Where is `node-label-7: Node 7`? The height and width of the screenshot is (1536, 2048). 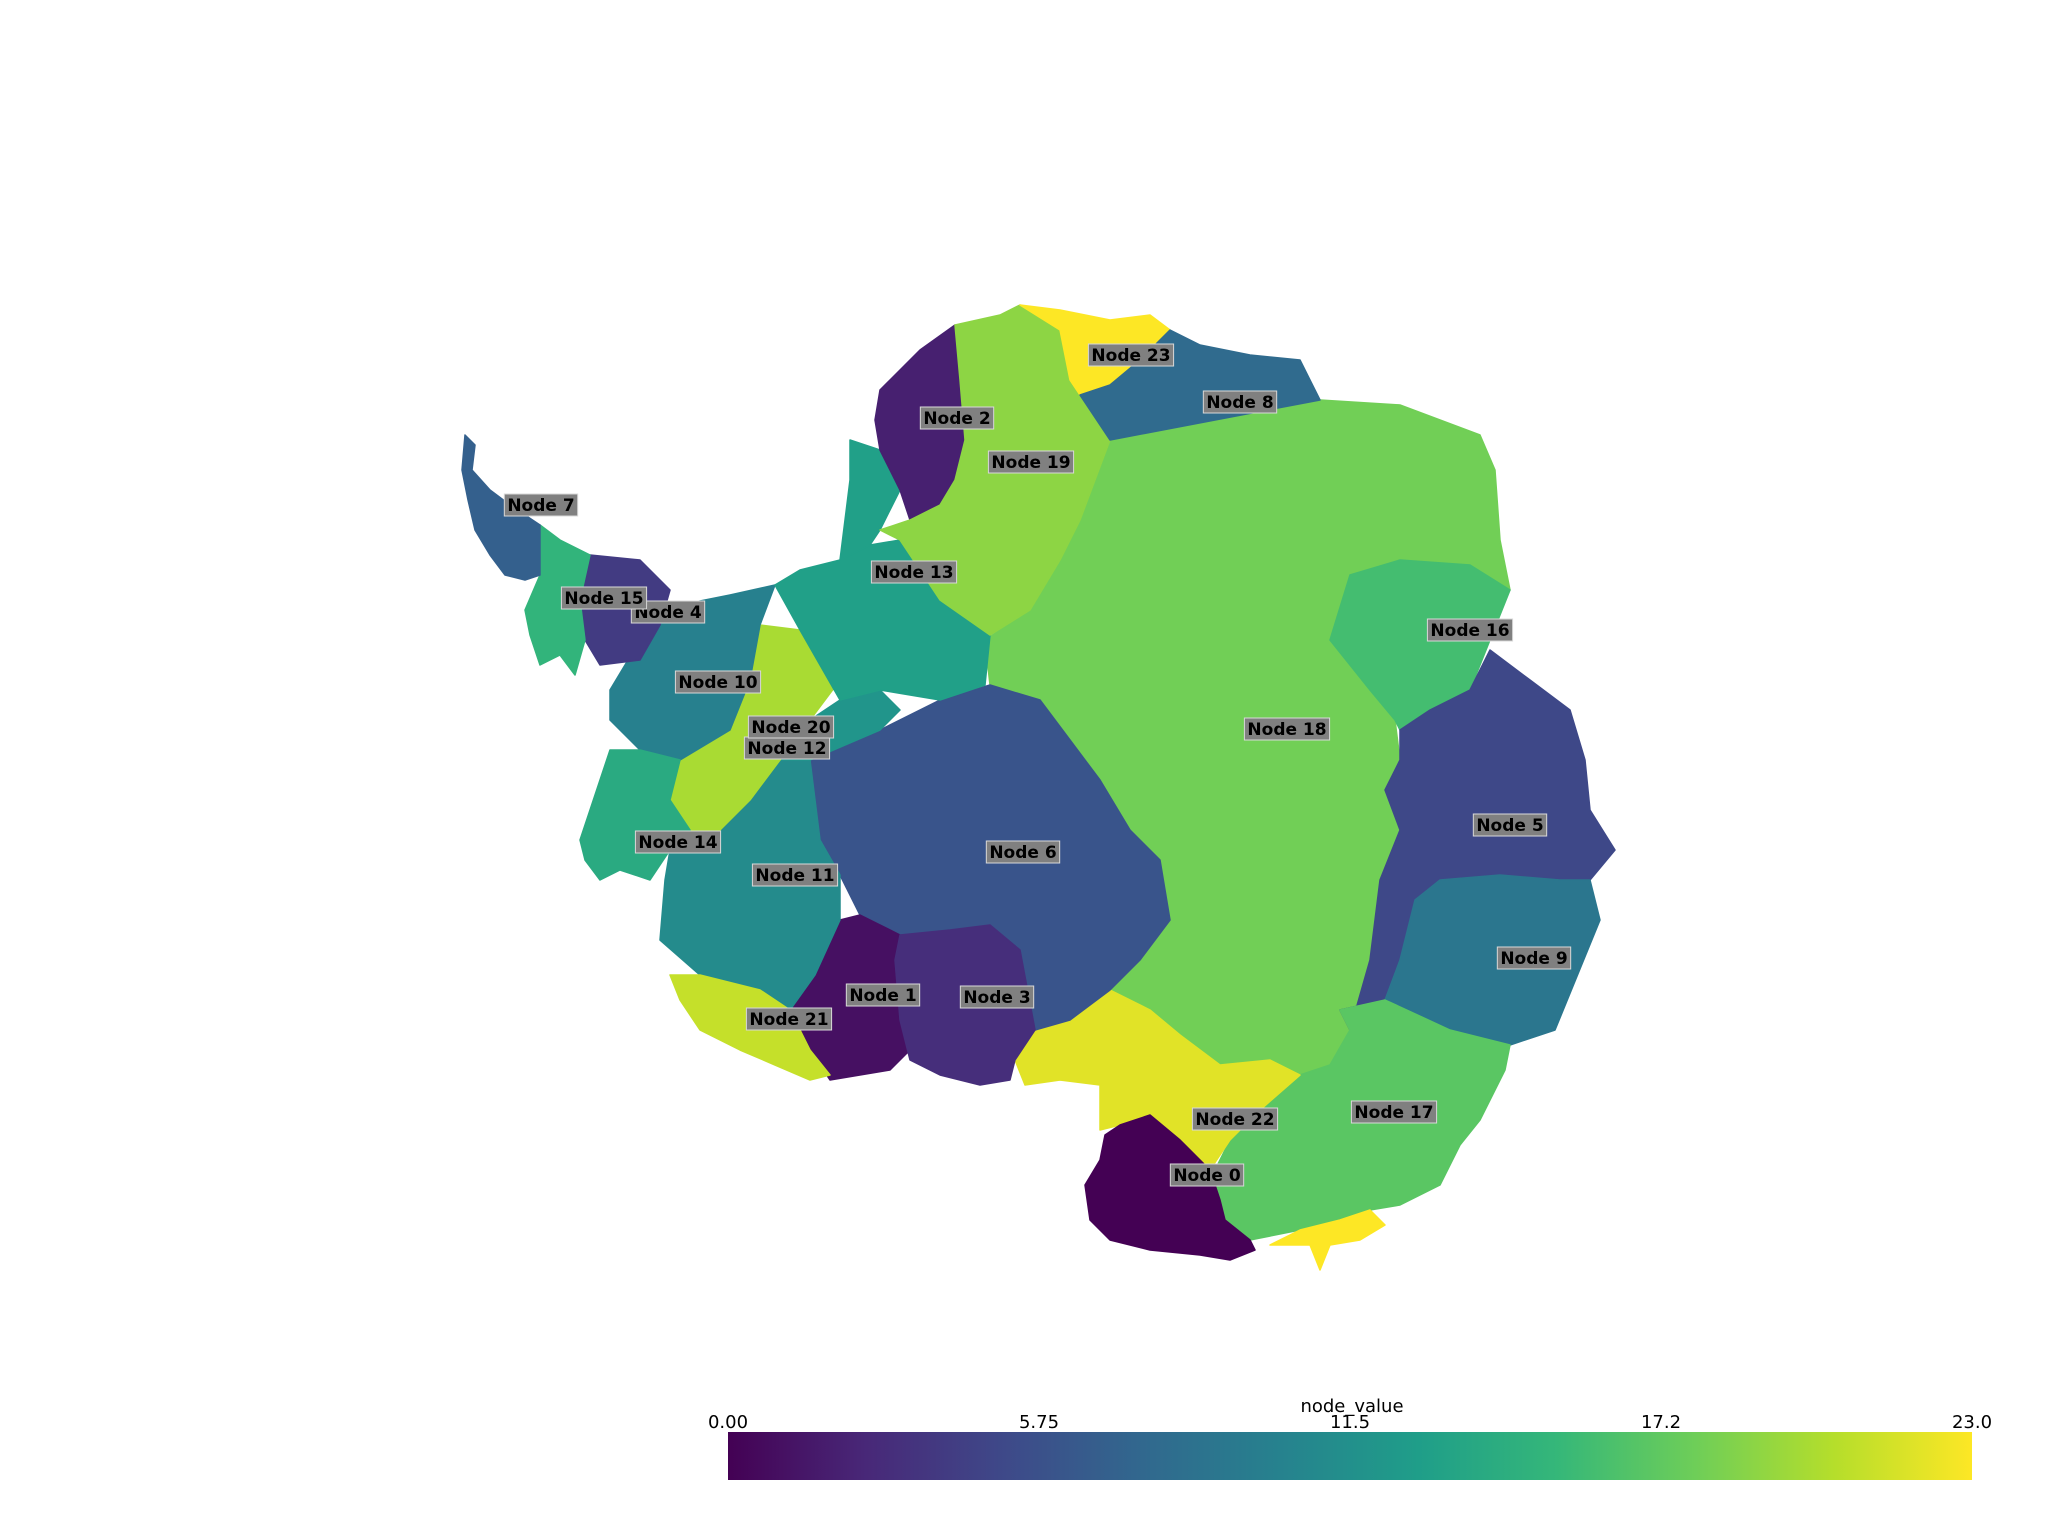
node-label-7: Node 7 is located at coordinates (541, 505).